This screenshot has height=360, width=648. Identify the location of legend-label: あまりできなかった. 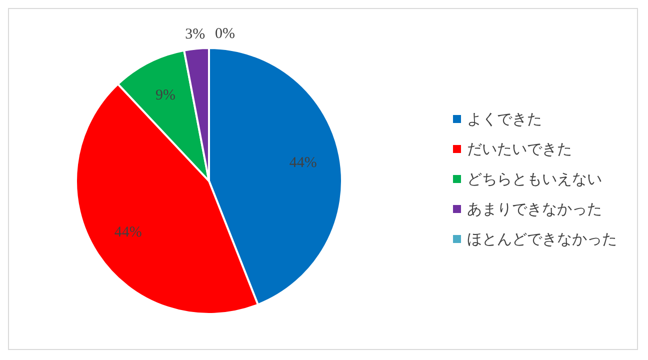
(534, 209).